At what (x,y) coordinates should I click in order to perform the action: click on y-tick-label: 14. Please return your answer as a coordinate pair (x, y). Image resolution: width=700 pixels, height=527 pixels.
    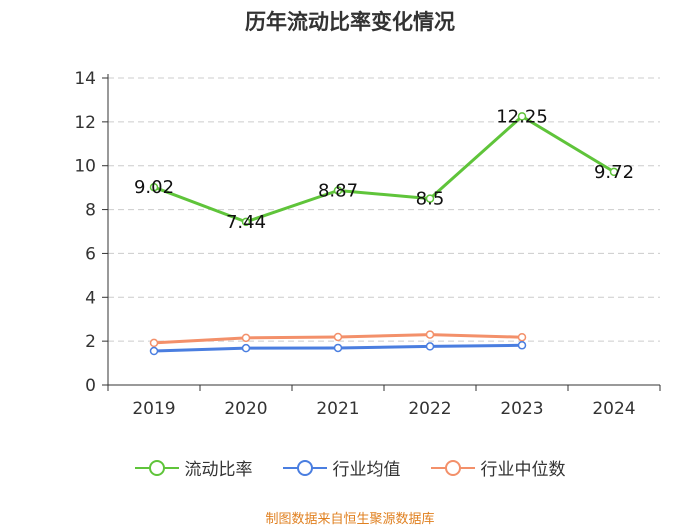
    Looking at the image, I should click on (85, 79).